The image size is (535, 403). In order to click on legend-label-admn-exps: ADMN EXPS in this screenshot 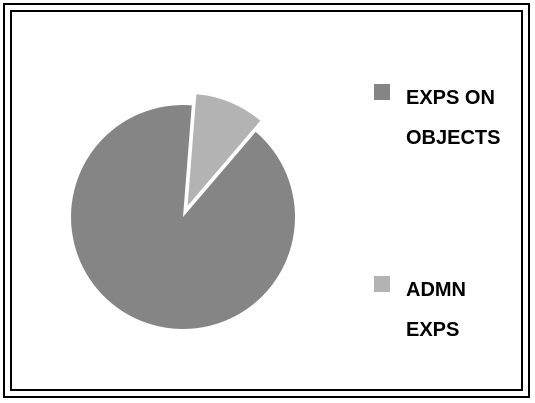, I will do `click(470, 310)`.